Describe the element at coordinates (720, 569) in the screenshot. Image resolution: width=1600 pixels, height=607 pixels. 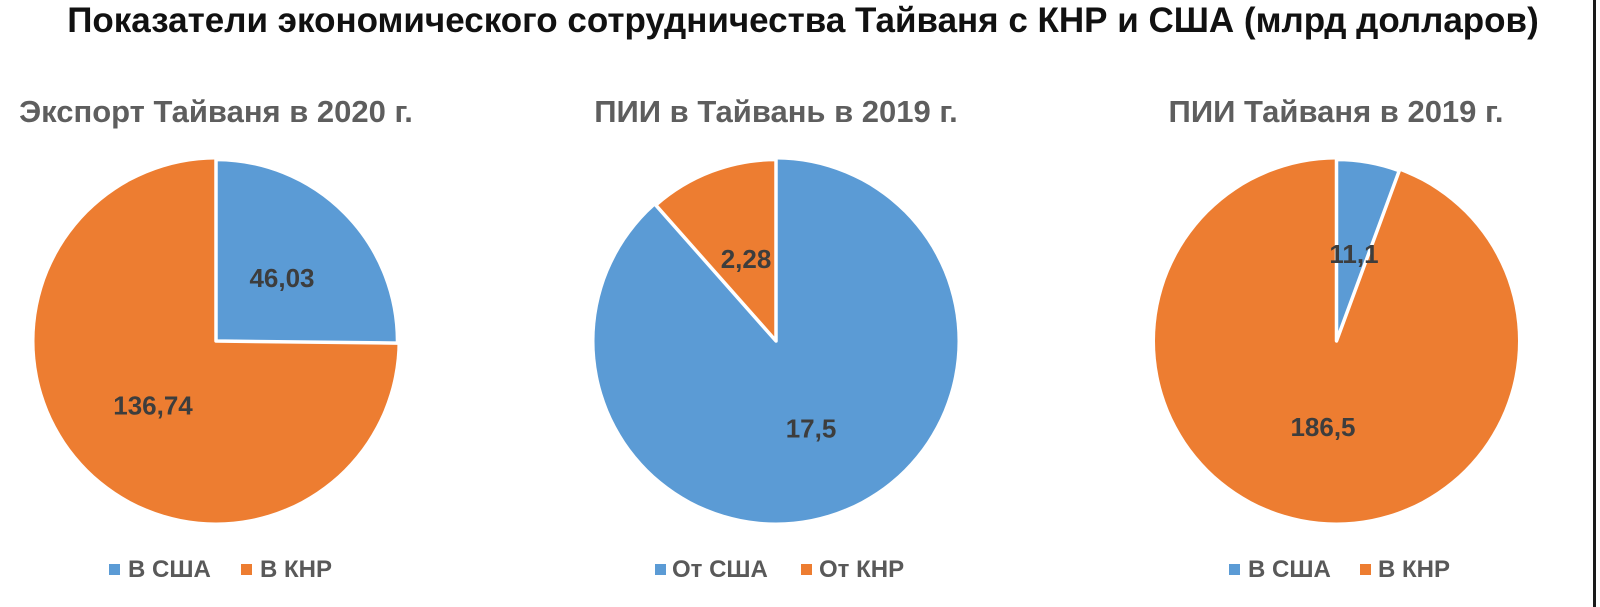
I see `svg-text: От США` at that location.